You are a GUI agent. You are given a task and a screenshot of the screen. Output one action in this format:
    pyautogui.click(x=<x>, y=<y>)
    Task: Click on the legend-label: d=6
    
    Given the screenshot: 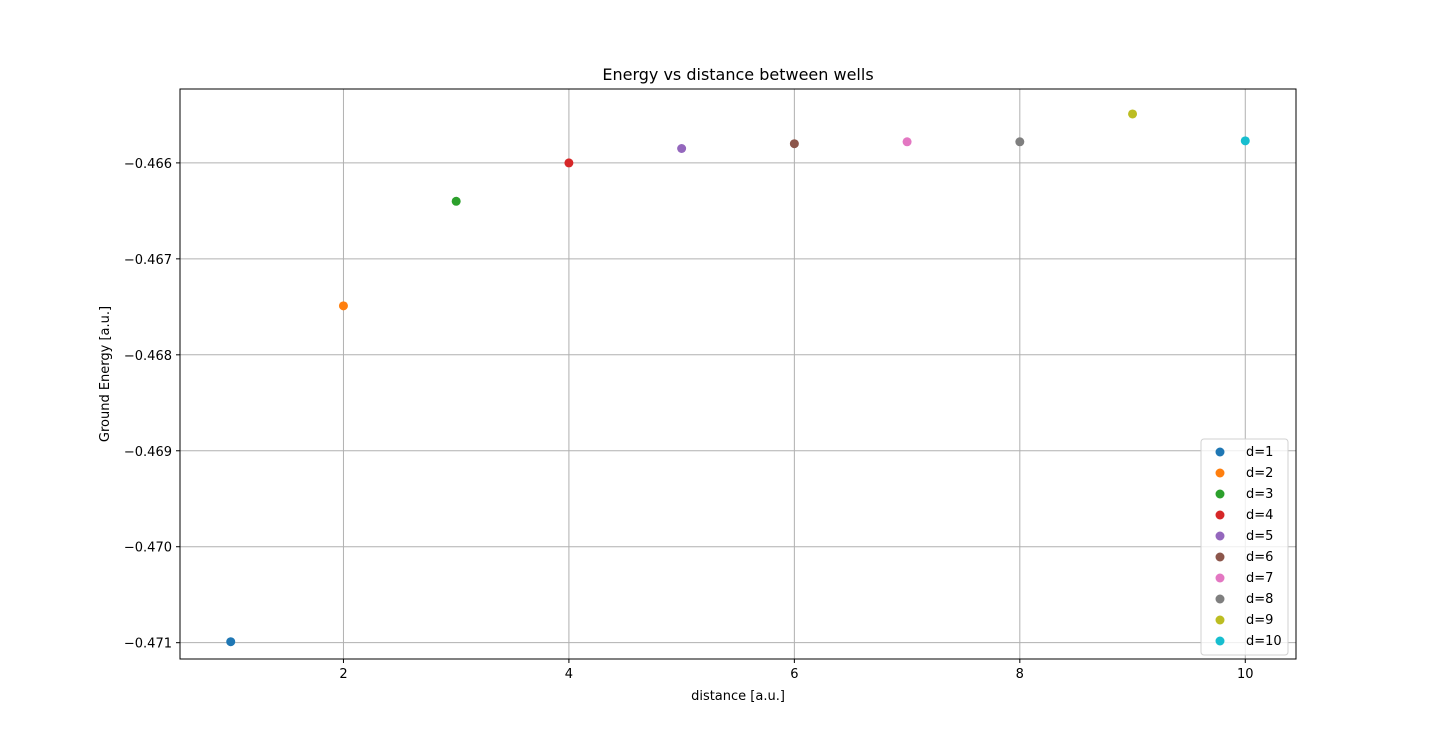 What is the action you would take?
    pyautogui.click(x=1259, y=557)
    